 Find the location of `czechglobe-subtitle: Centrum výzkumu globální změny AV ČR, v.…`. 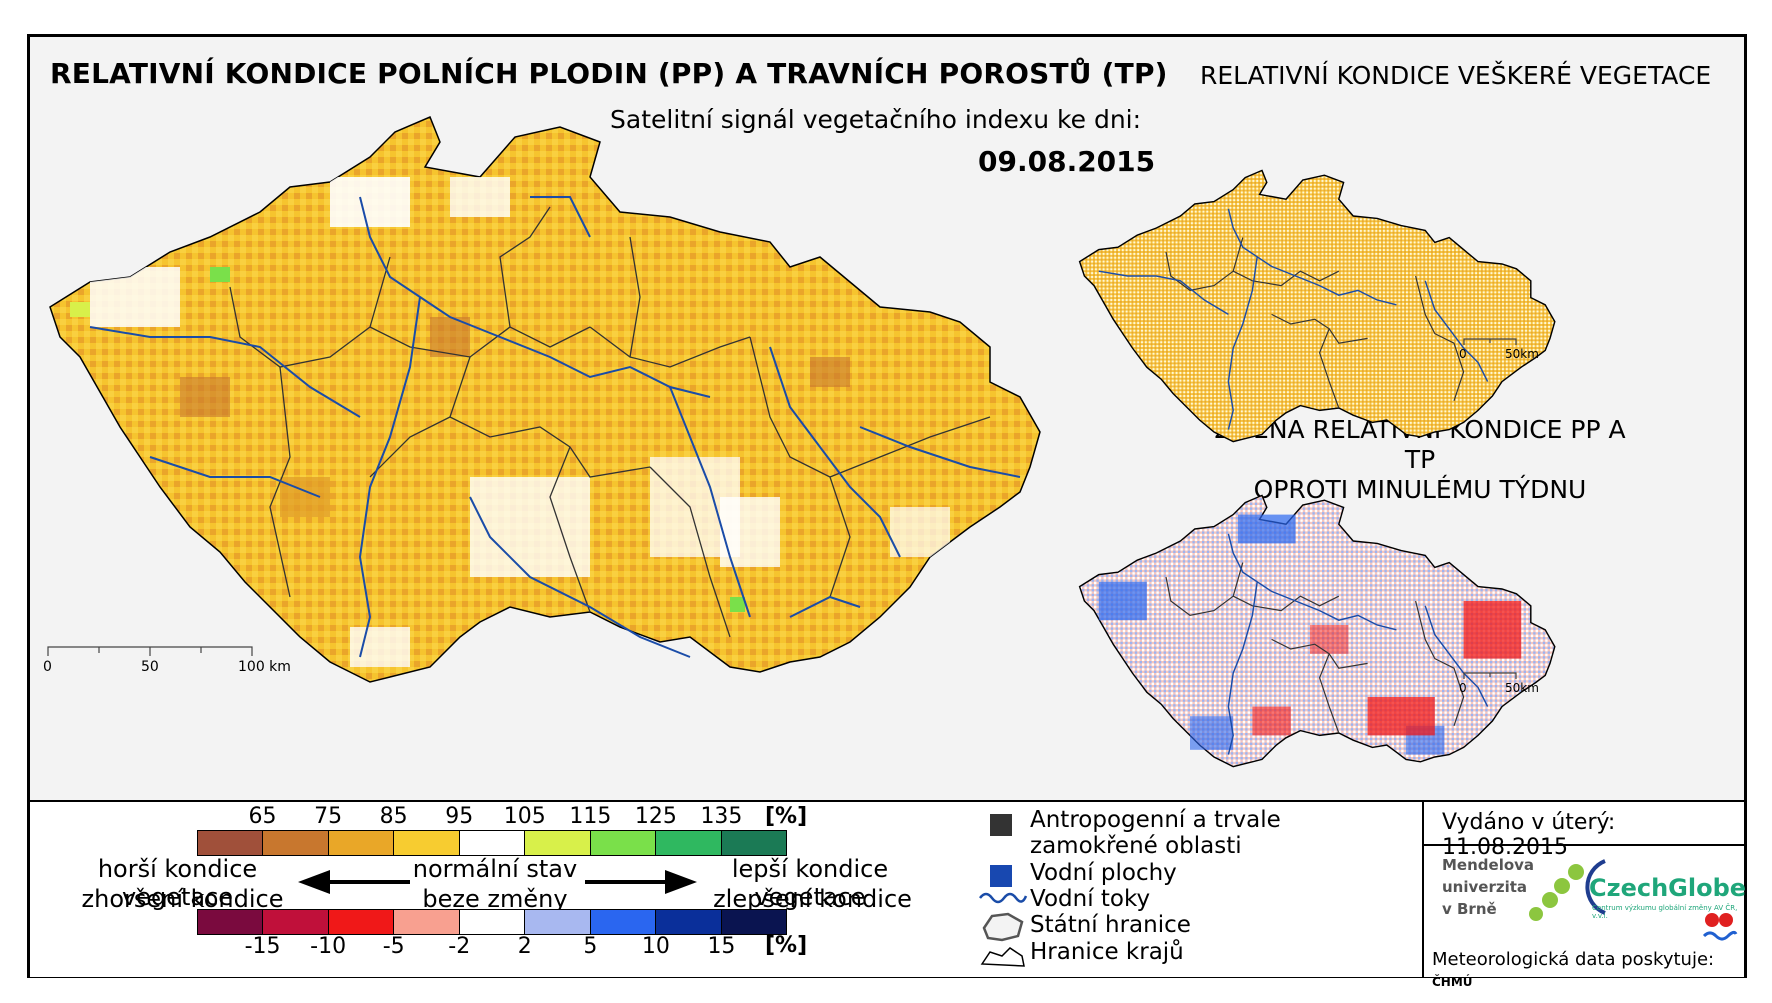

czechglobe-subtitle: Centrum výzkumu globální změny AV ČR, v.… is located at coordinates (1665, 912).